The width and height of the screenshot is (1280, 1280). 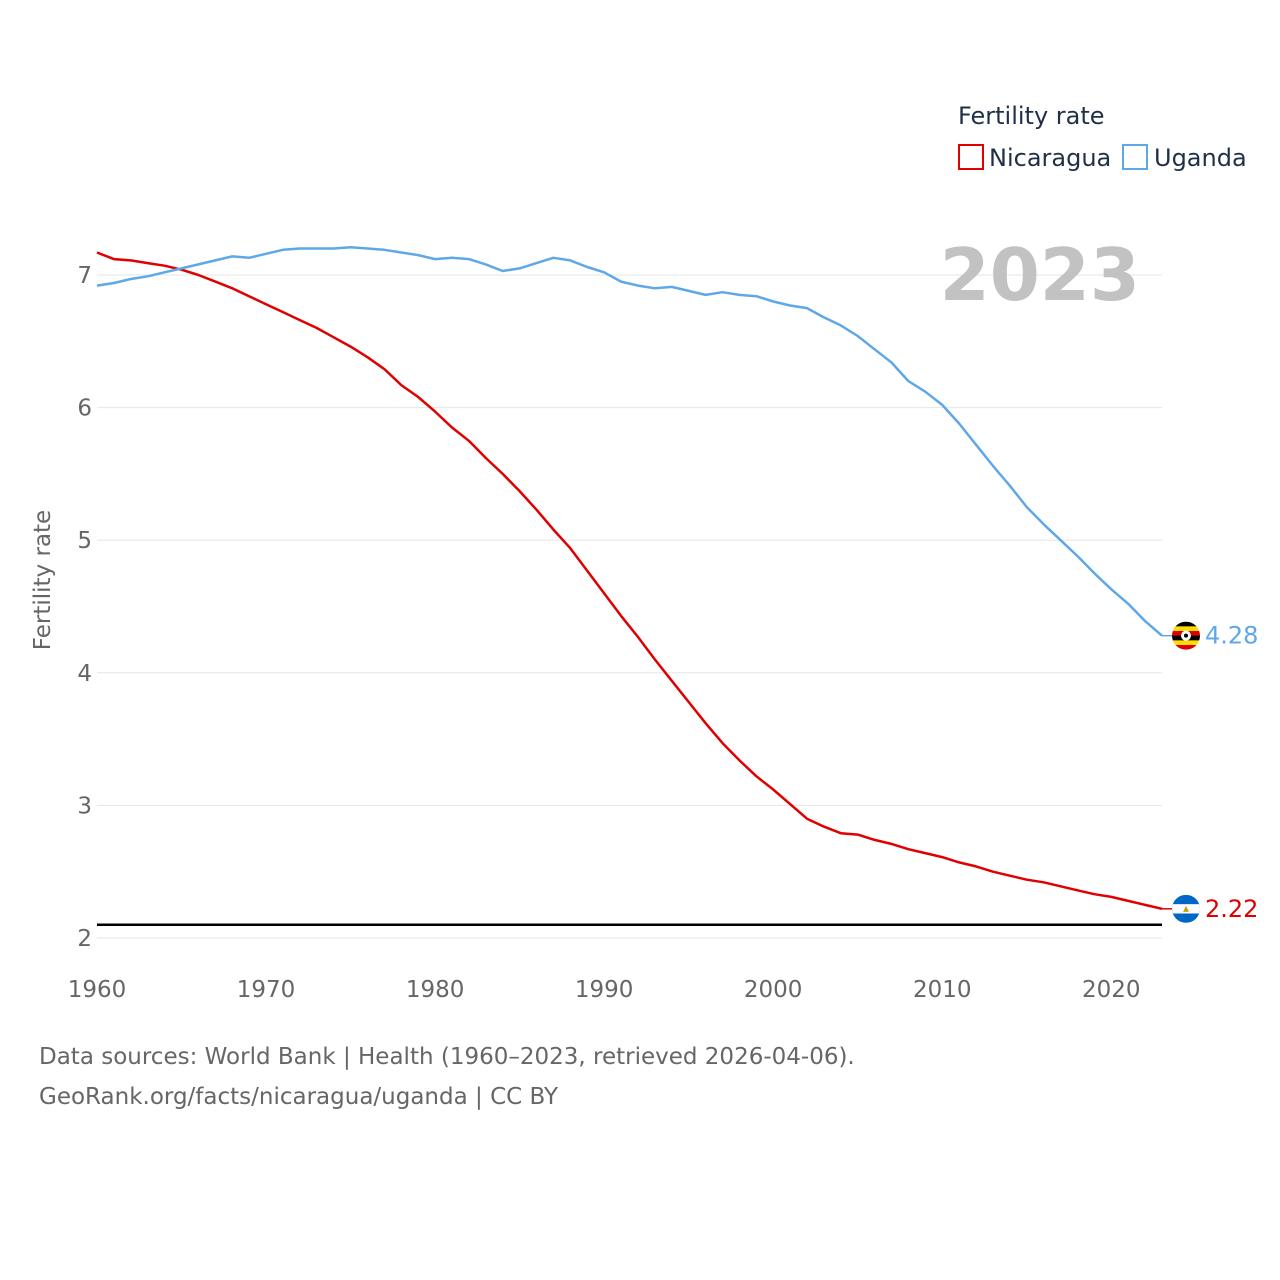 I want to click on year-label: 2023, so click(x=1040, y=275).